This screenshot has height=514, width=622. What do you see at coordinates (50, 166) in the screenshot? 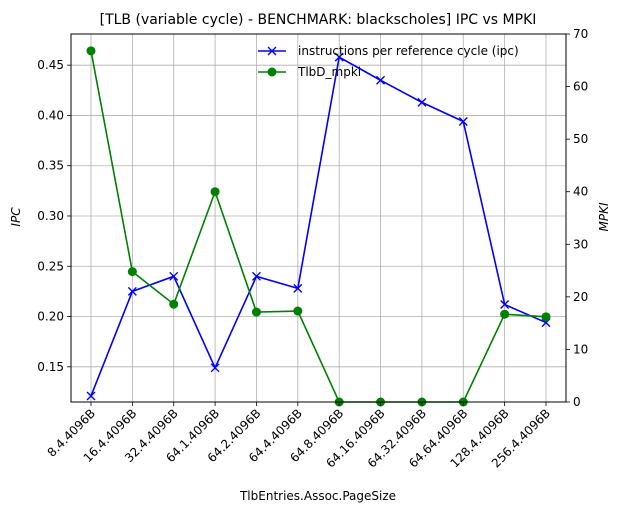
I see `y-left-tick-label: 0.35` at bounding box center [50, 166].